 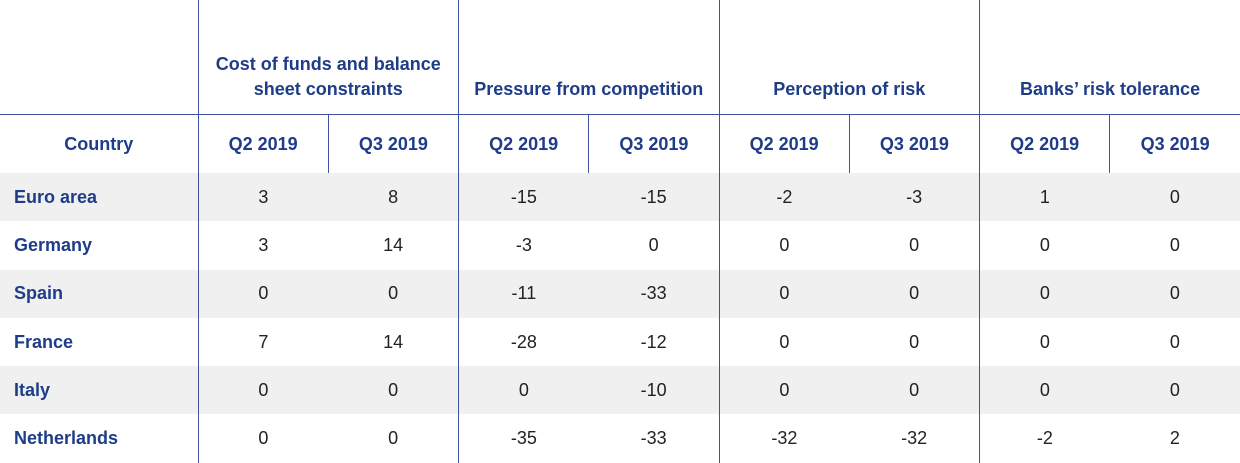 I want to click on country-cell: France, so click(x=99, y=342).